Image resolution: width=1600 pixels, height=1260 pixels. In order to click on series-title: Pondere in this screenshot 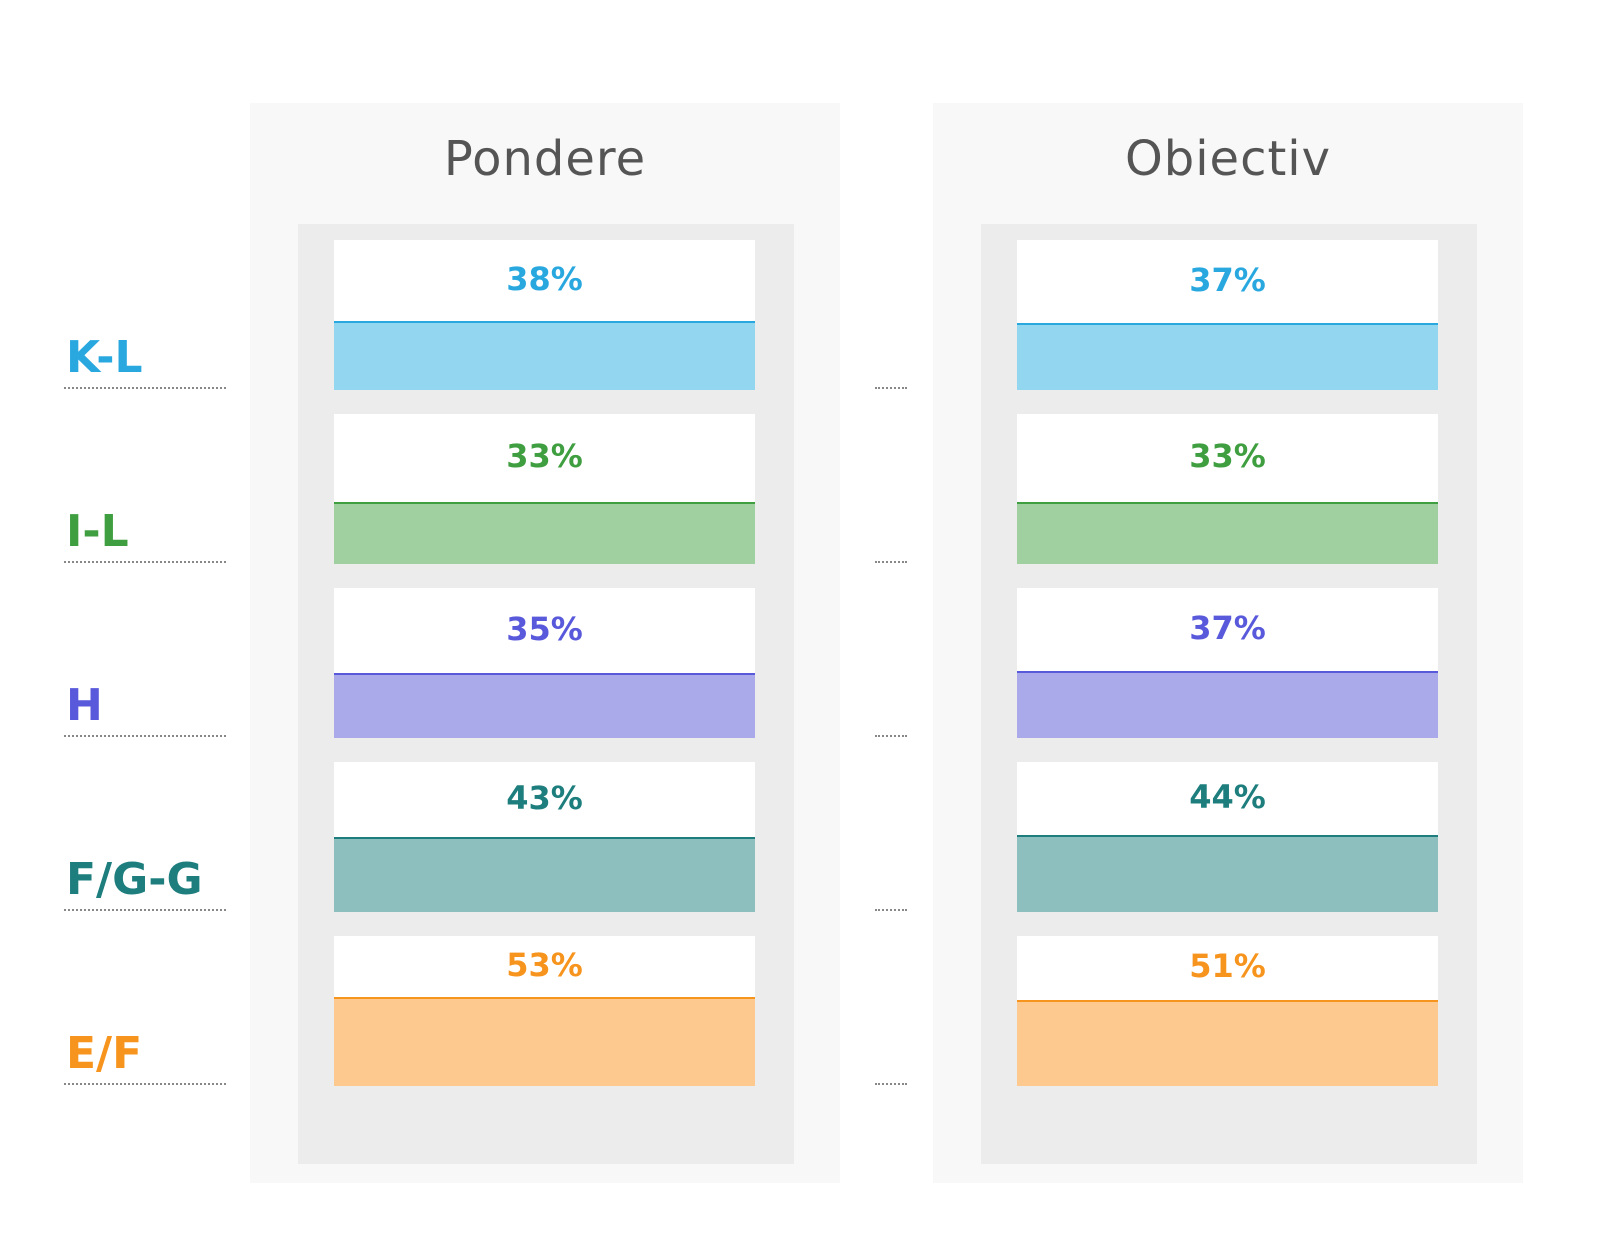, I will do `click(545, 159)`.